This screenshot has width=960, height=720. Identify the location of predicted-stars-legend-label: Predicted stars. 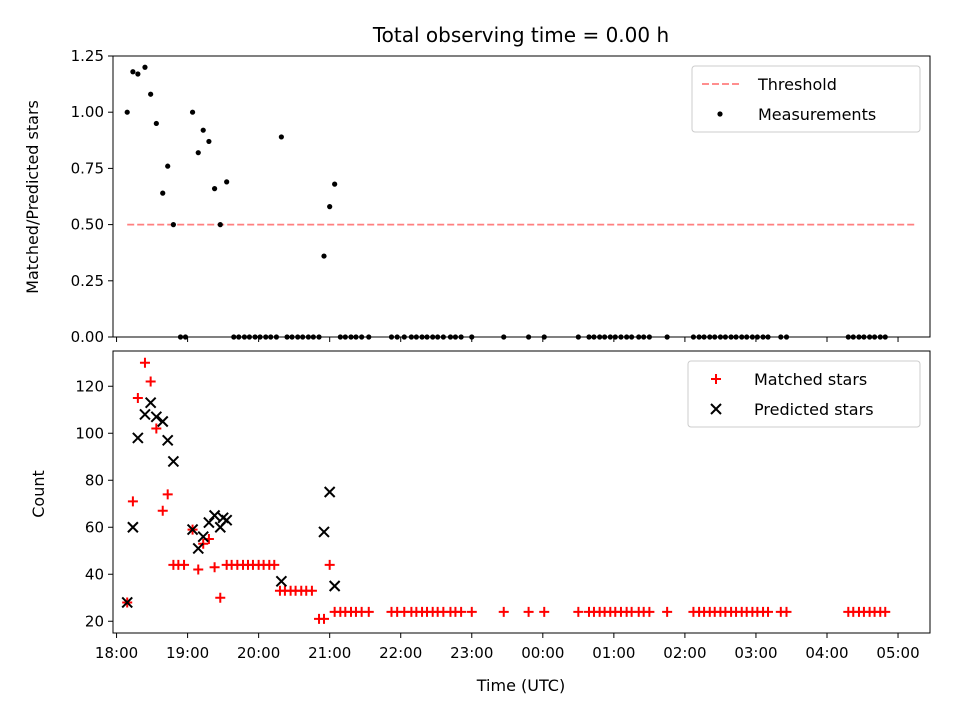
(814, 409).